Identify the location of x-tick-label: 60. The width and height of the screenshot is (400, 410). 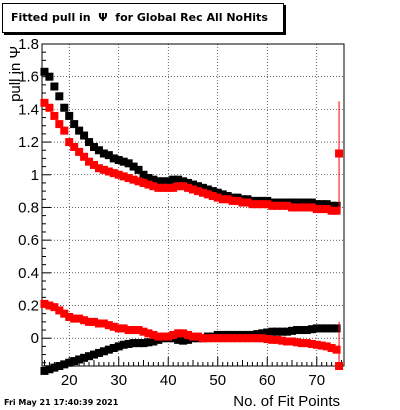
(267, 380).